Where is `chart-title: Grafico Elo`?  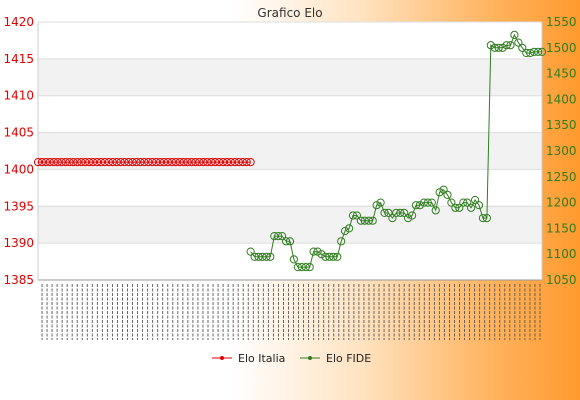 chart-title: Grafico Elo is located at coordinates (289, 13).